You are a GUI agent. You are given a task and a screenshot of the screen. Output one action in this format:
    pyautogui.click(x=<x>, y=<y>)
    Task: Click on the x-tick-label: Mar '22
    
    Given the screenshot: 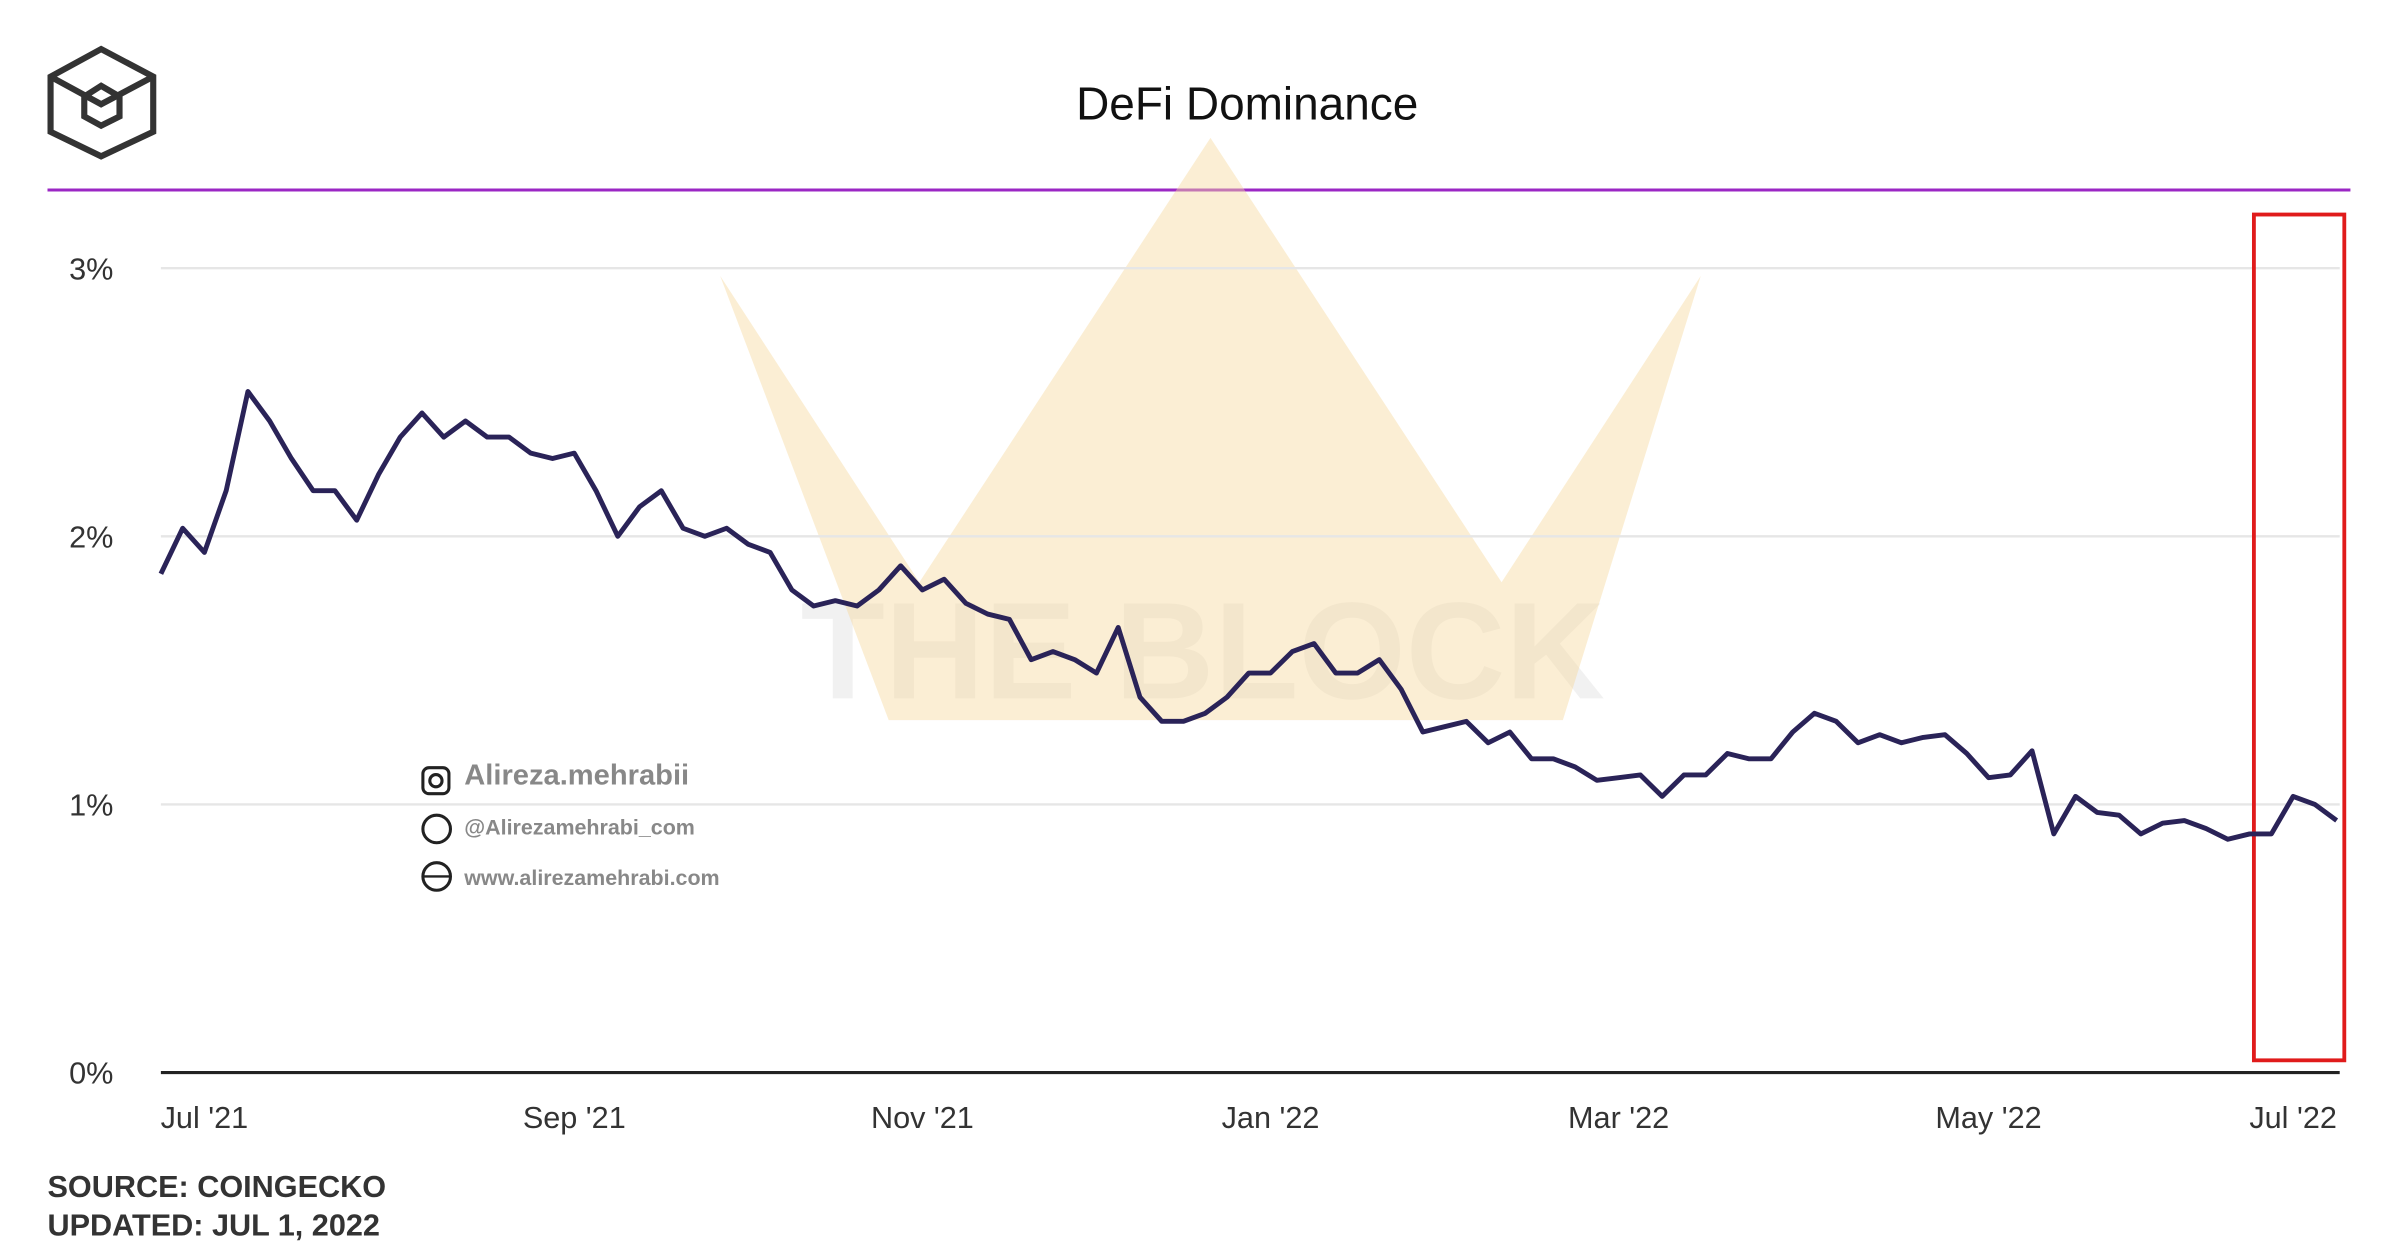 What is the action you would take?
    pyautogui.click(x=1618, y=1118)
    